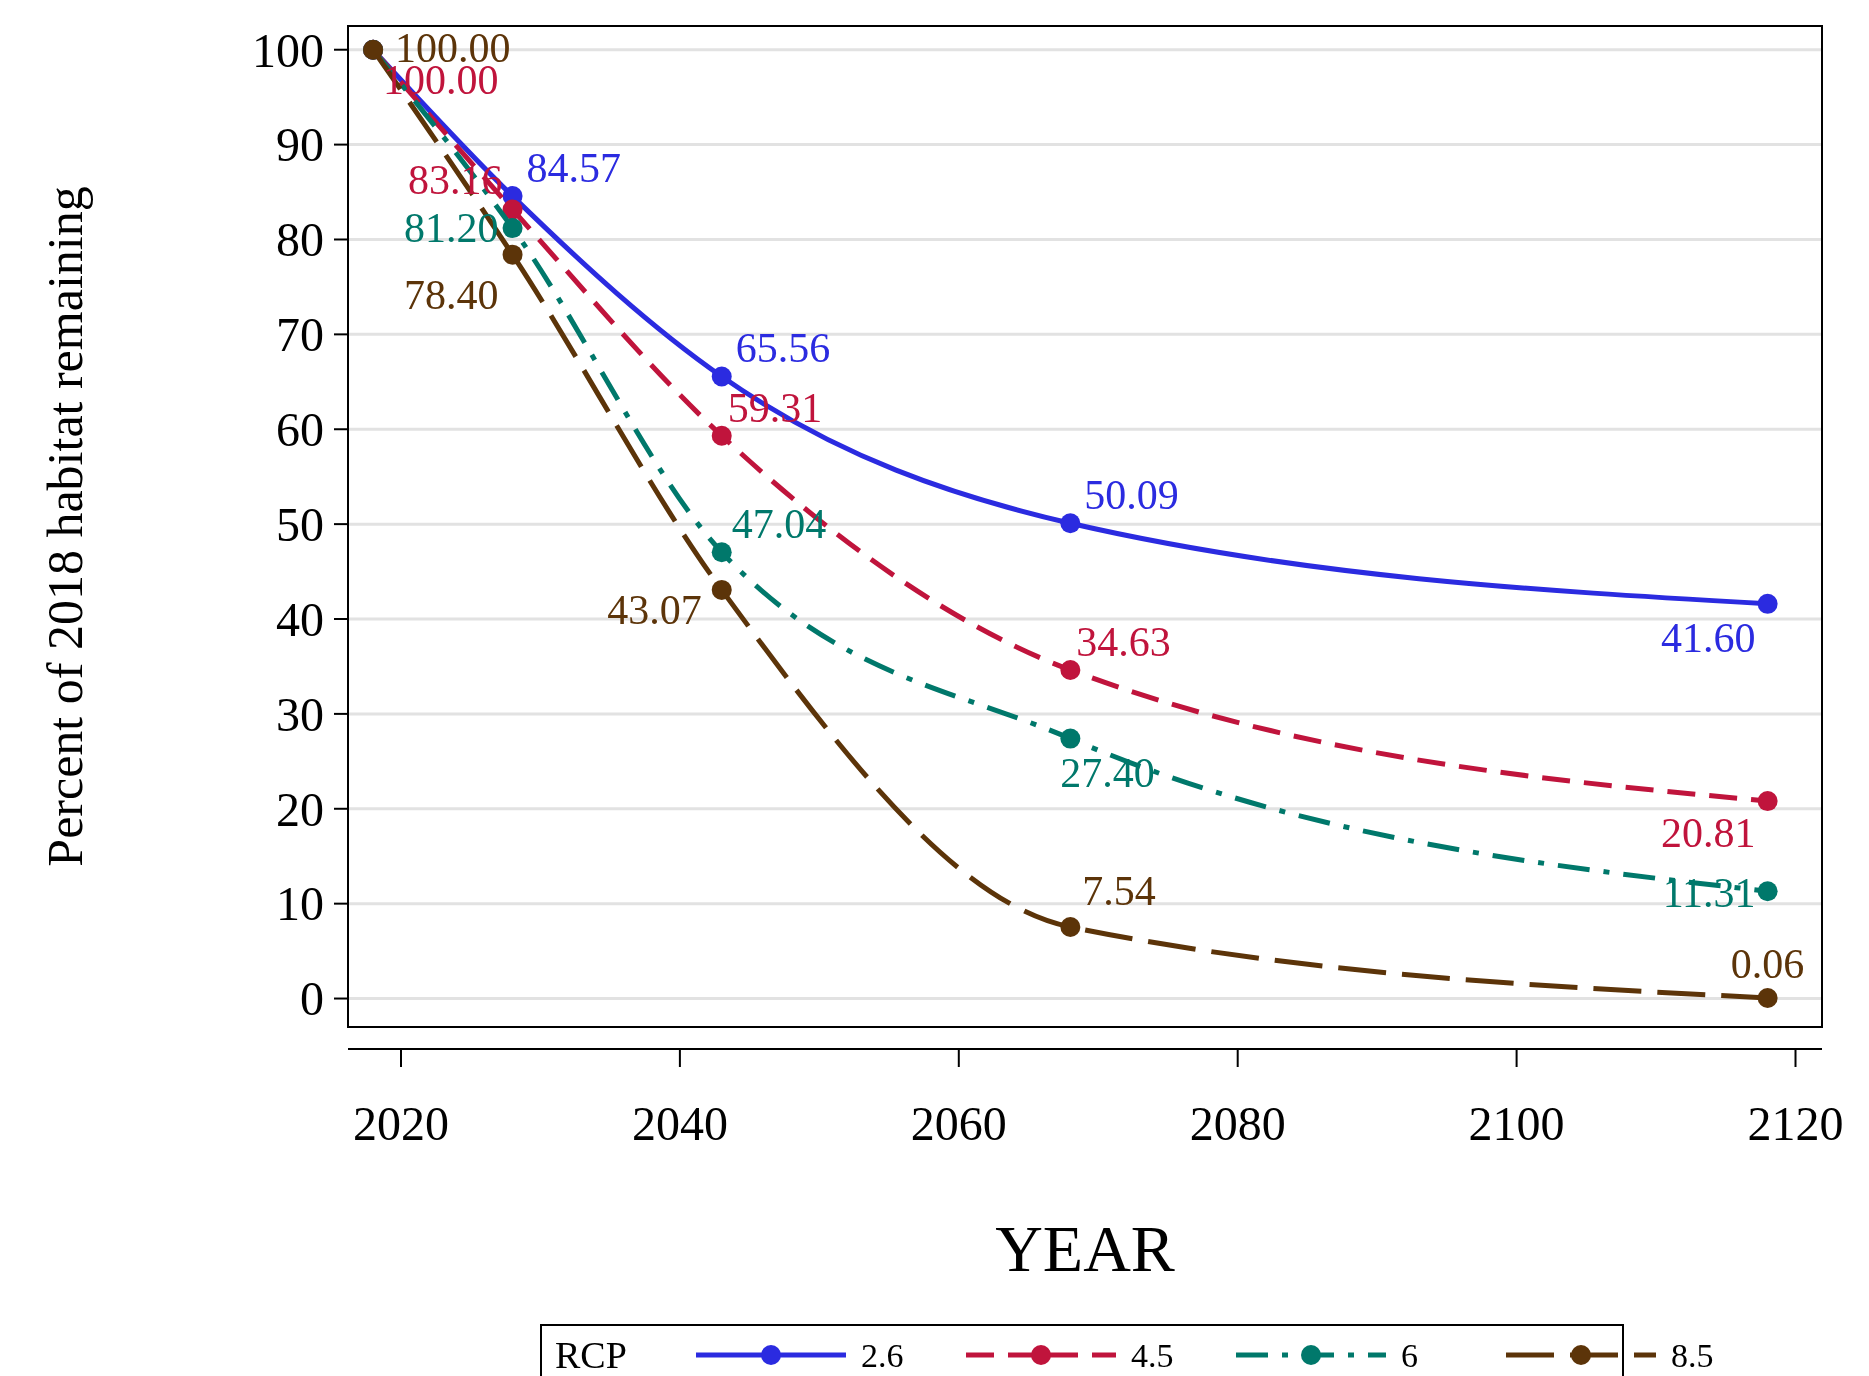  I want to click on data-label: 43.07, so click(654, 609).